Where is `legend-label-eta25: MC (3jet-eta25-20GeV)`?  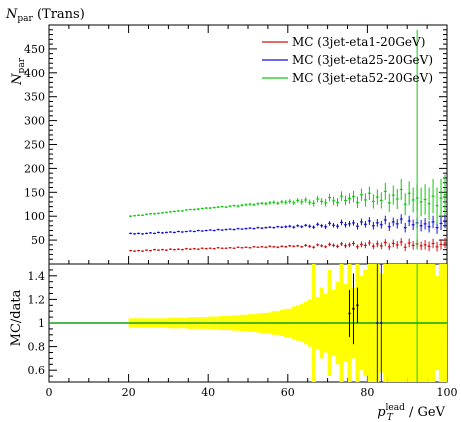
legend-label-eta25: MC (3jet-eta25-20GeV) is located at coordinates (362, 60).